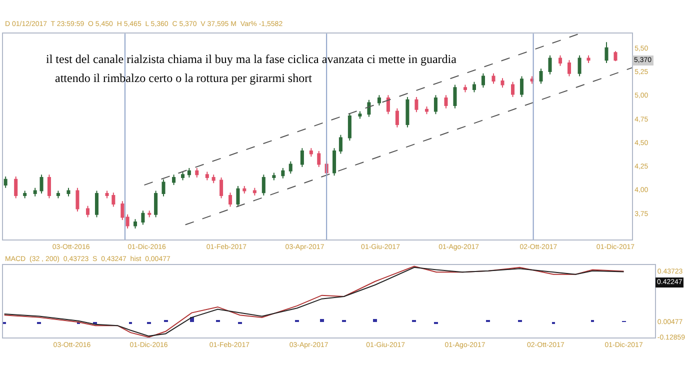  Describe the element at coordinates (252, 59) in the screenshot. I see `annotation: il test del canale rialzista chiama il buy ma la fase ciclica avanzata ci mette in guardia` at that location.